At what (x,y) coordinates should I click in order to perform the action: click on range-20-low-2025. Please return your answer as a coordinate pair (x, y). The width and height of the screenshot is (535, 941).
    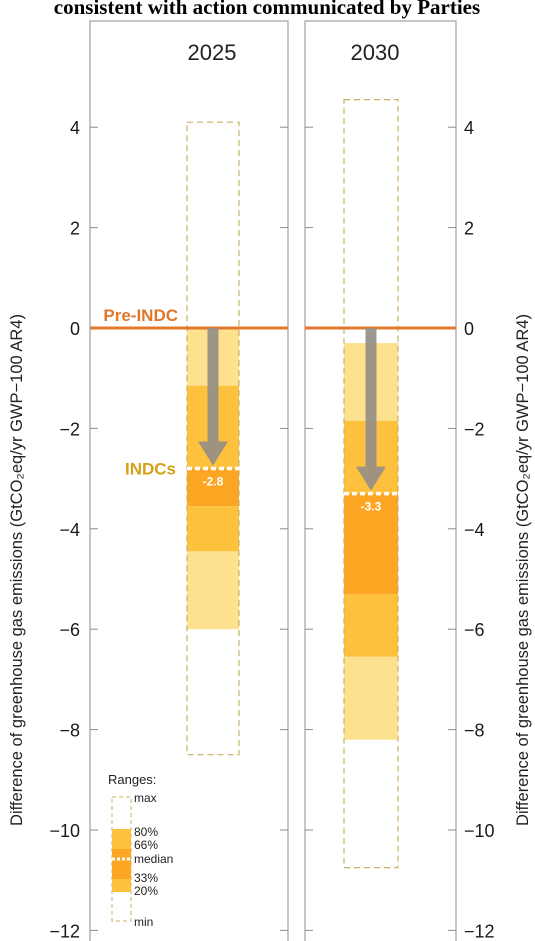
    Looking at the image, I should click on (213, 590).